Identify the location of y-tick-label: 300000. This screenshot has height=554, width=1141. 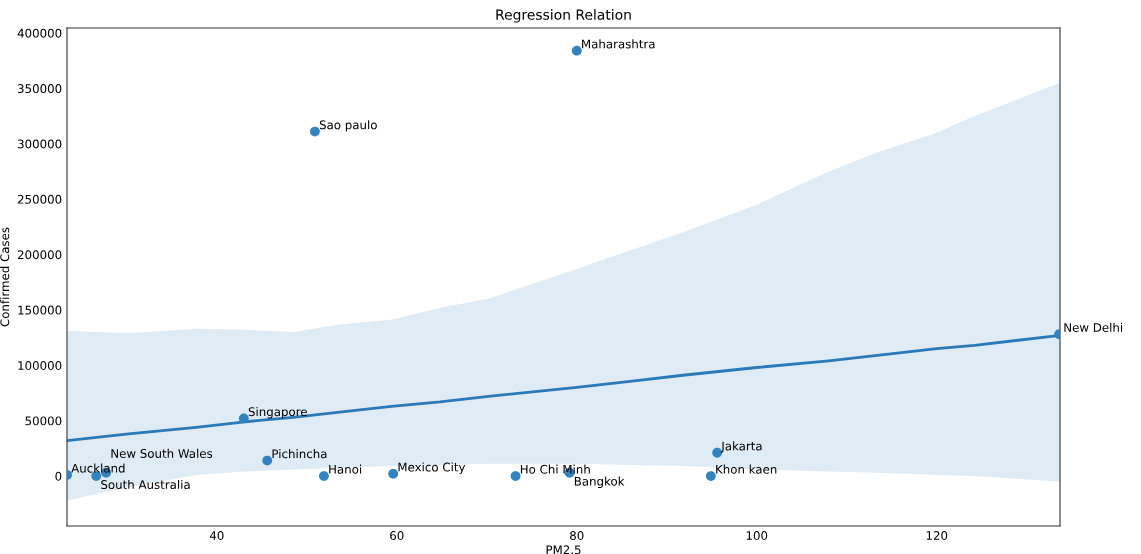
(39, 144).